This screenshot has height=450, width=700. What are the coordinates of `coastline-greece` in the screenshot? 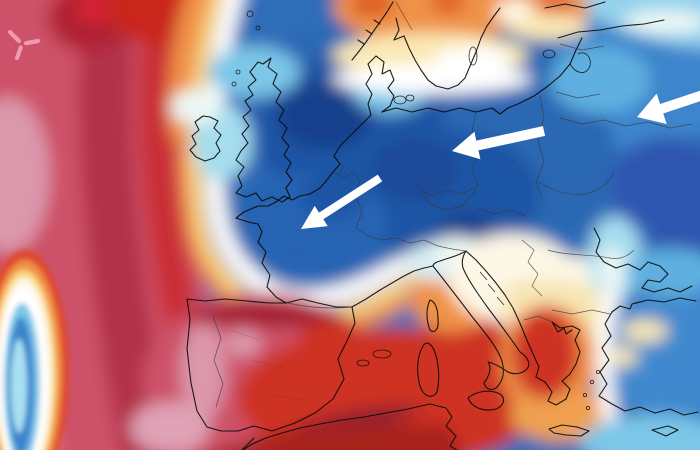 It's located at (557, 363).